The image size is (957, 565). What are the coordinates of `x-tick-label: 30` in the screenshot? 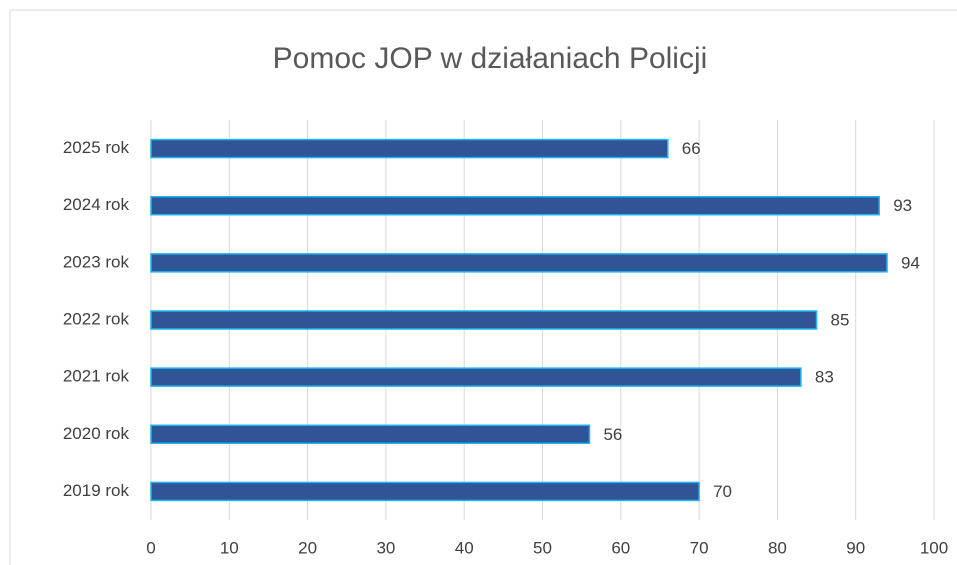 It's located at (385, 547).